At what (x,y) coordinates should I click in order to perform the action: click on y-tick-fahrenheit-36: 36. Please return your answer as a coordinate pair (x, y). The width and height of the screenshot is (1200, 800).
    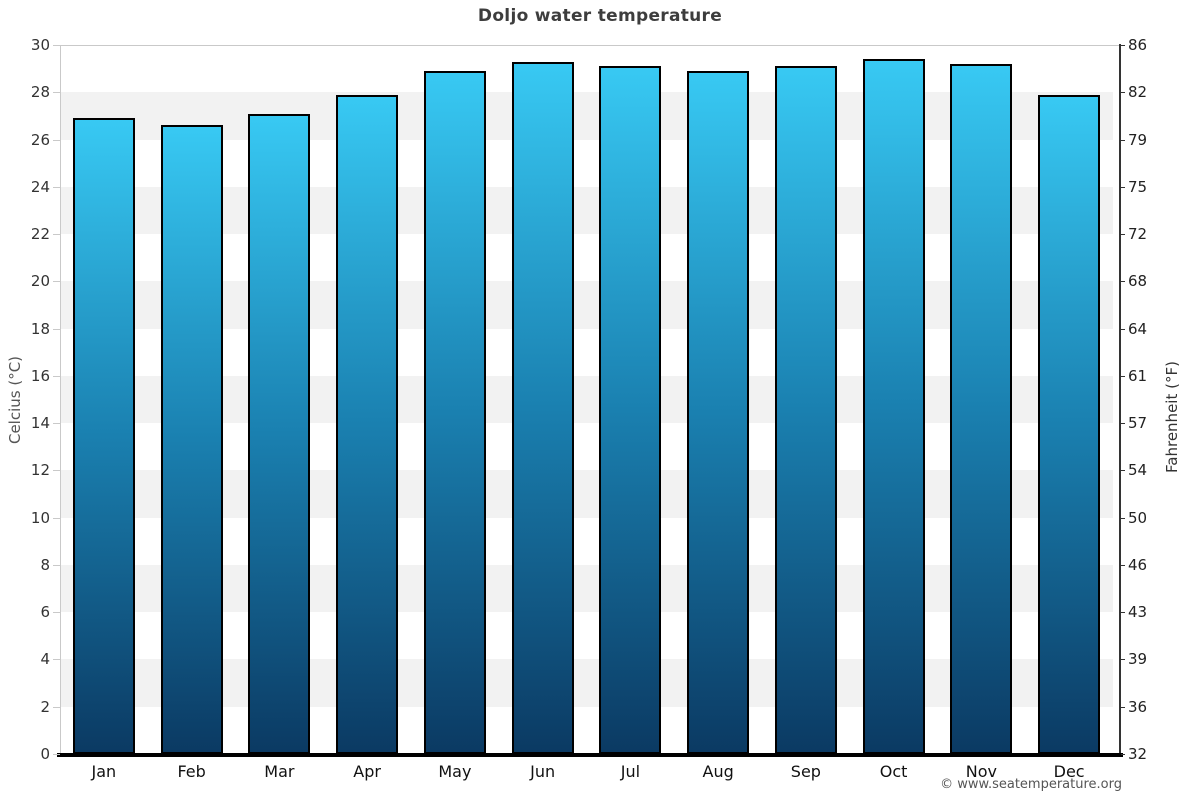
    Looking at the image, I should click on (1138, 706).